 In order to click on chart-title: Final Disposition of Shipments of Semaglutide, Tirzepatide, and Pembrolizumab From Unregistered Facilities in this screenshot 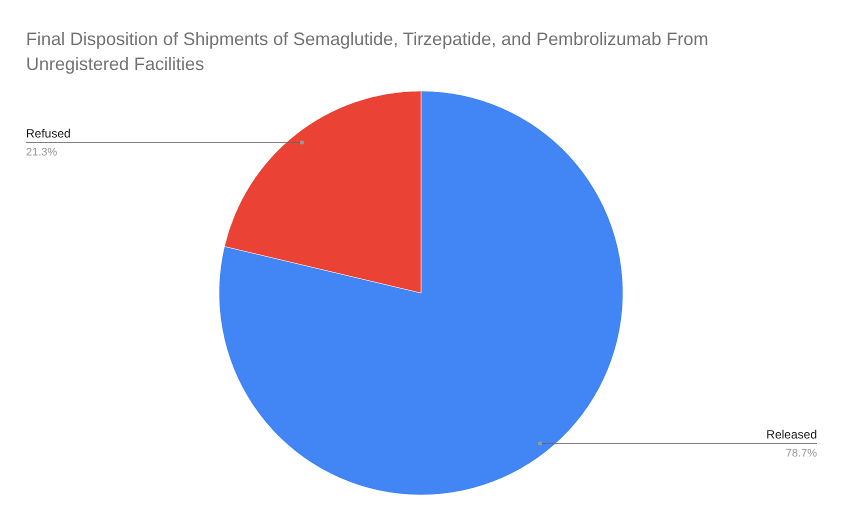, I will do `click(367, 51)`.